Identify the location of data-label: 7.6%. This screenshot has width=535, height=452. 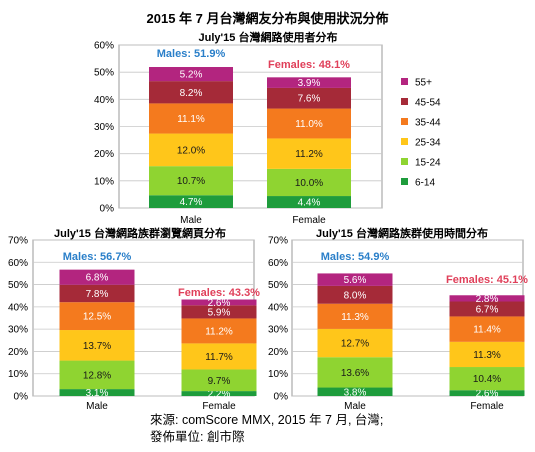
(309, 99).